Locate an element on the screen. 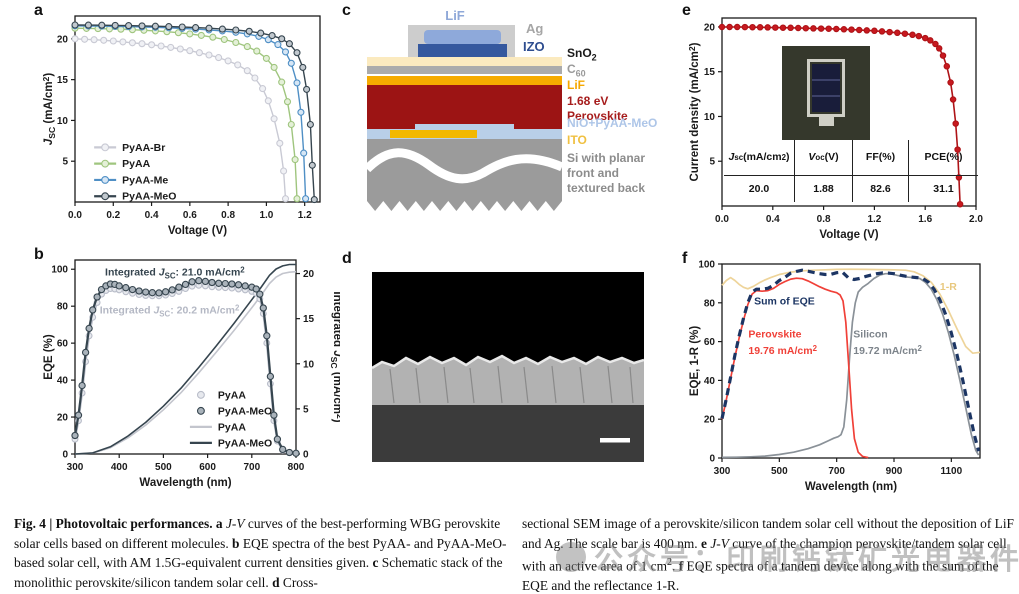 This screenshot has height=594, width=1019. layer-ito is located at coordinates (433, 134).